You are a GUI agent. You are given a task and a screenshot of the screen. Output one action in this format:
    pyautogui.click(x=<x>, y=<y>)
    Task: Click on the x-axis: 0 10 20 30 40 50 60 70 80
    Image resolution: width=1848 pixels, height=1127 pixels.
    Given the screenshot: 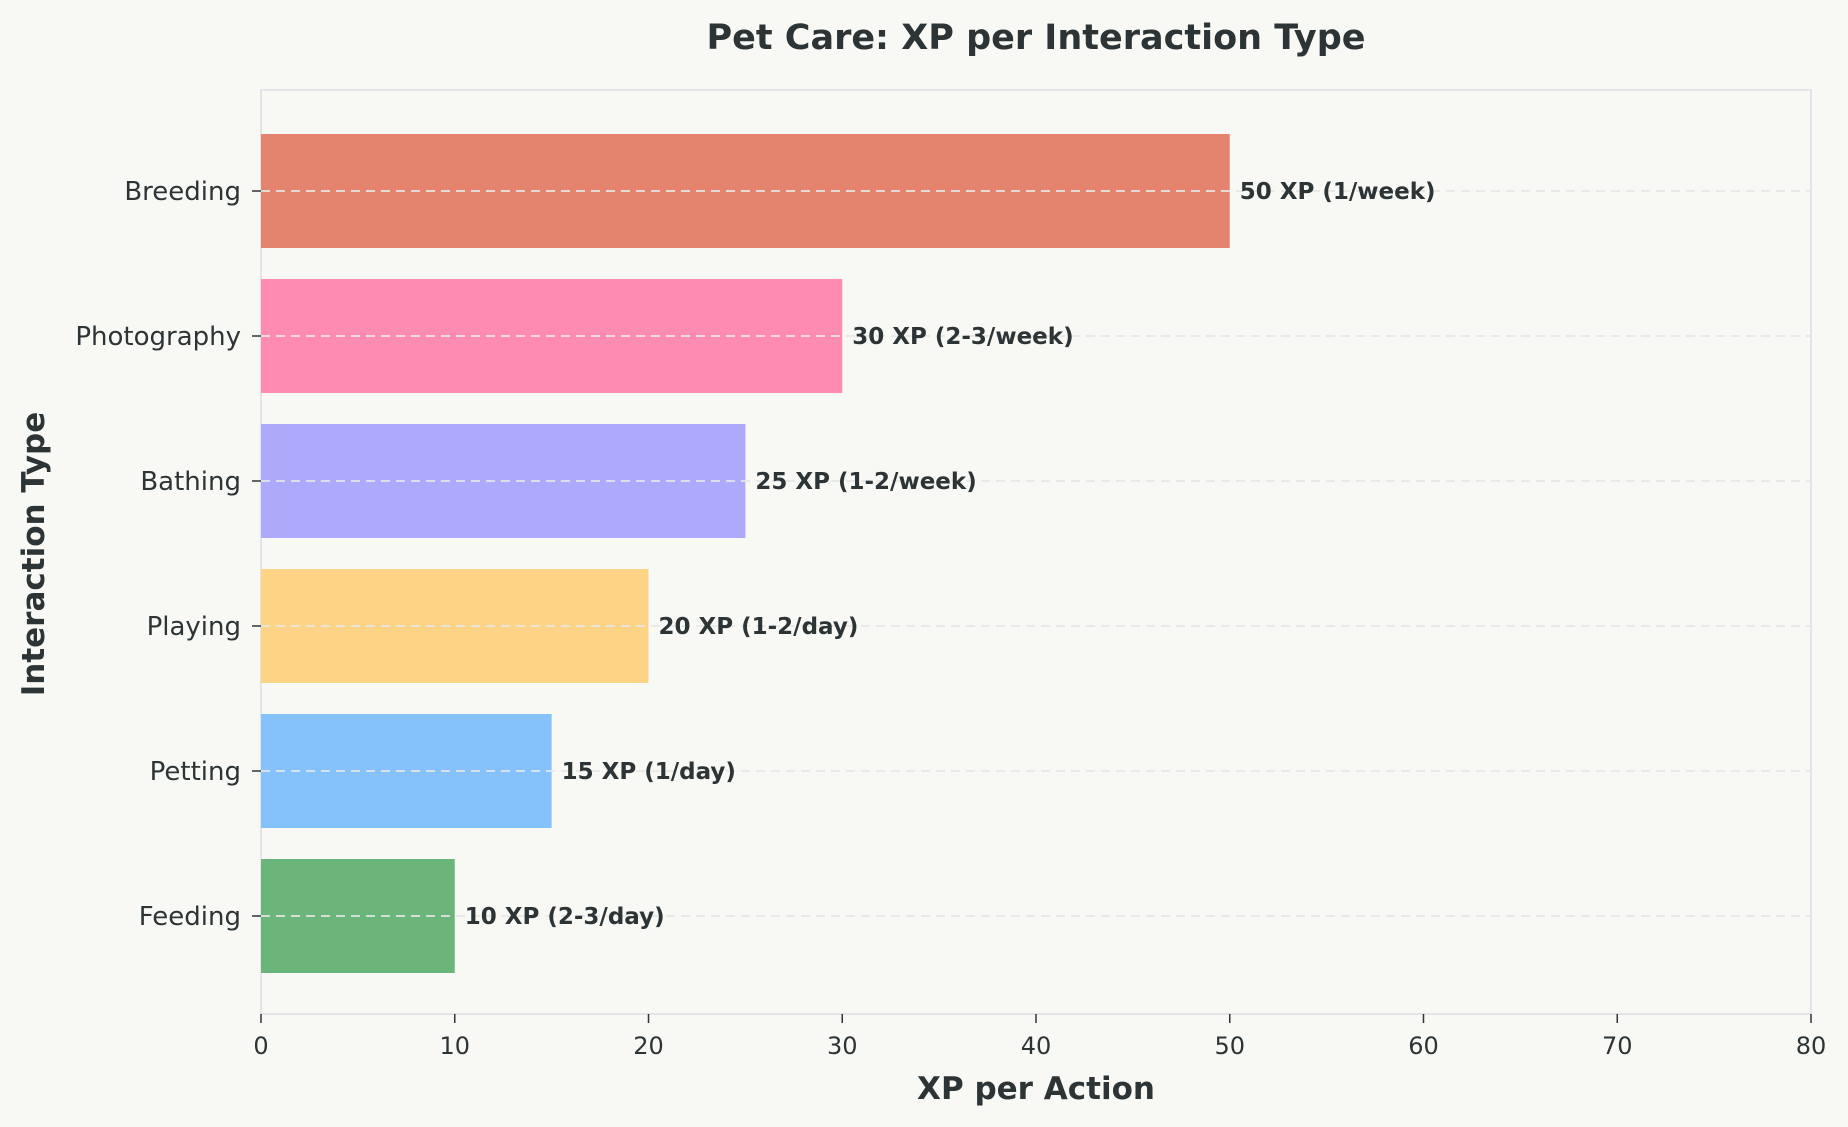 What is the action you would take?
    pyautogui.click(x=1039, y=1037)
    